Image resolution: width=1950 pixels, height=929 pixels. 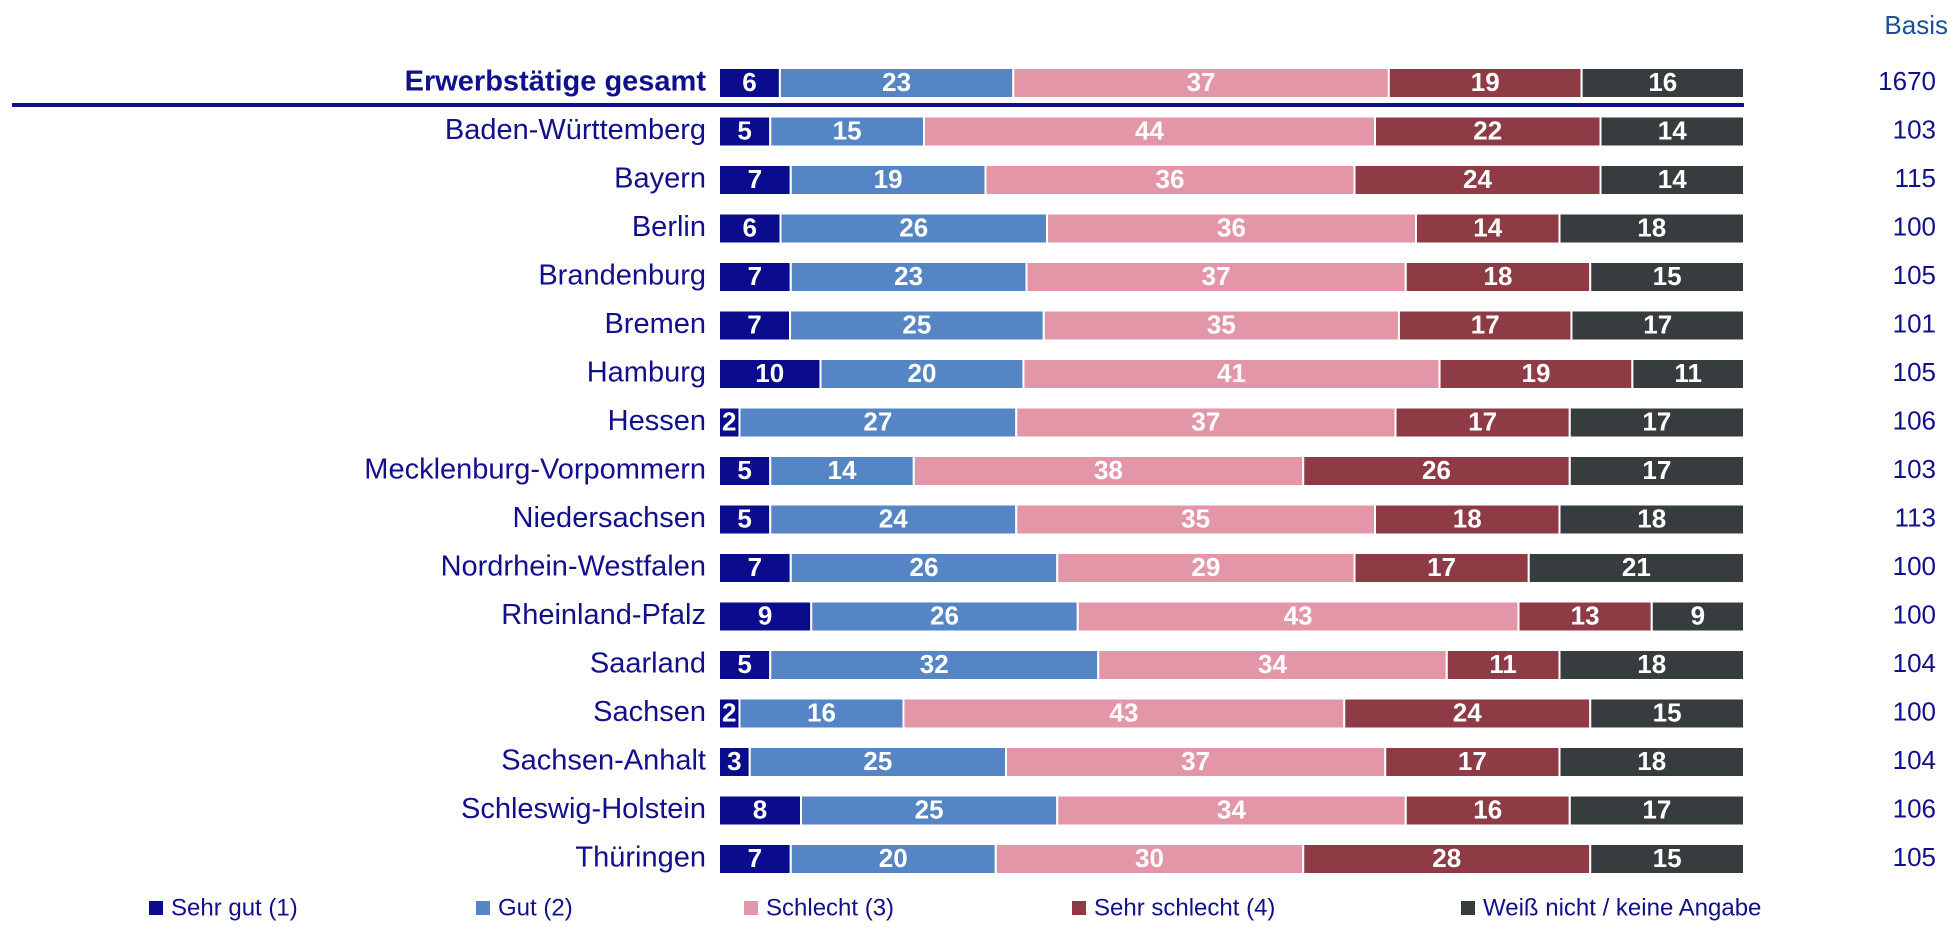 I want to click on value-label: 26, so click(x=1436, y=470).